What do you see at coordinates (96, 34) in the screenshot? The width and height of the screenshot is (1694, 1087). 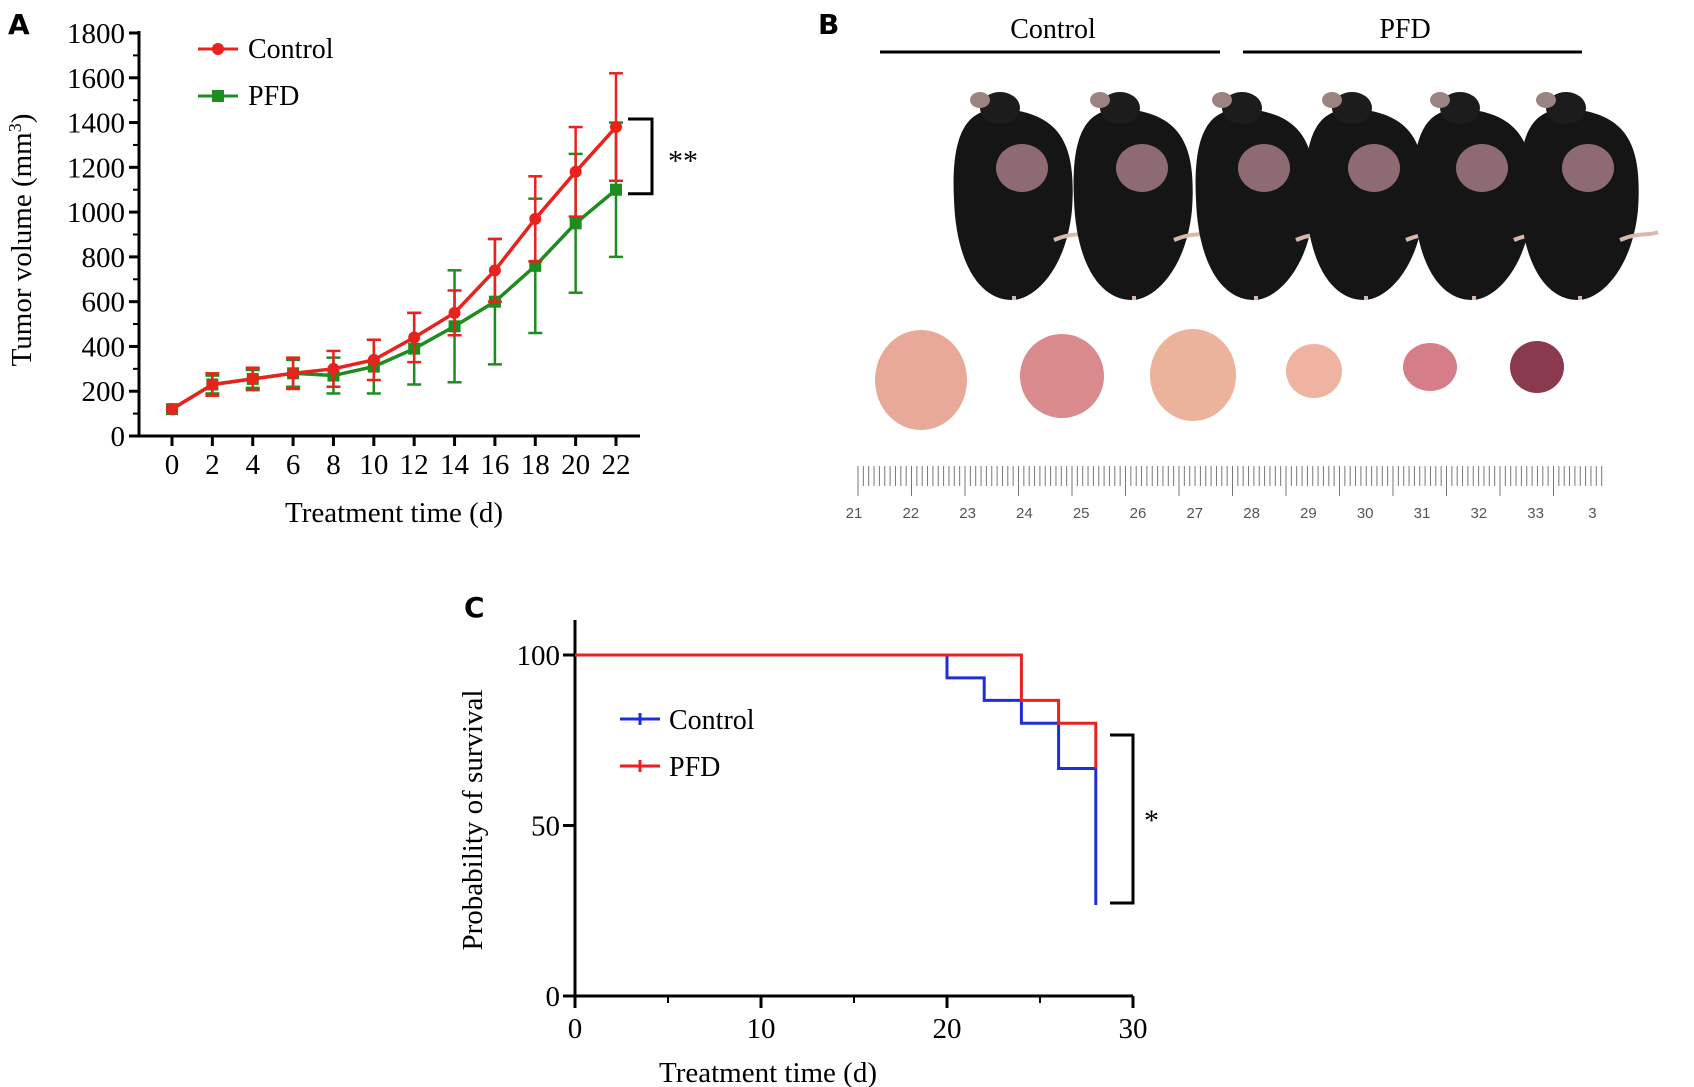 I see `y-tick-label: 1800` at bounding box center [96, 34].